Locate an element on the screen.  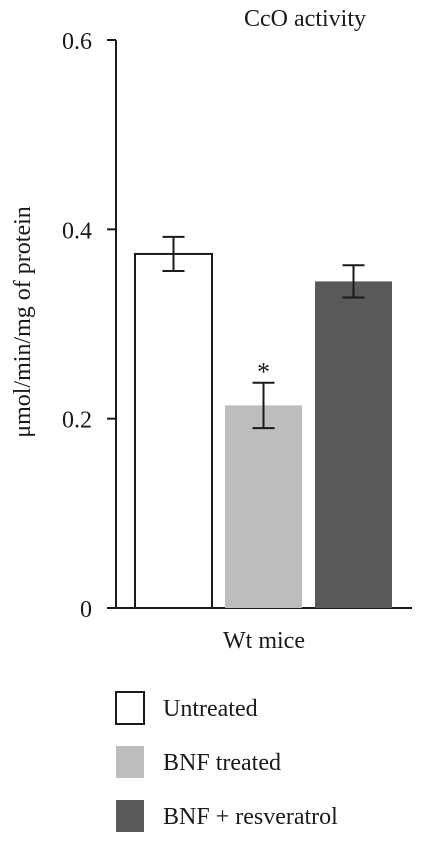
y-axis-label: μmol/min/mg of protein is located at coordinates (23, 322).